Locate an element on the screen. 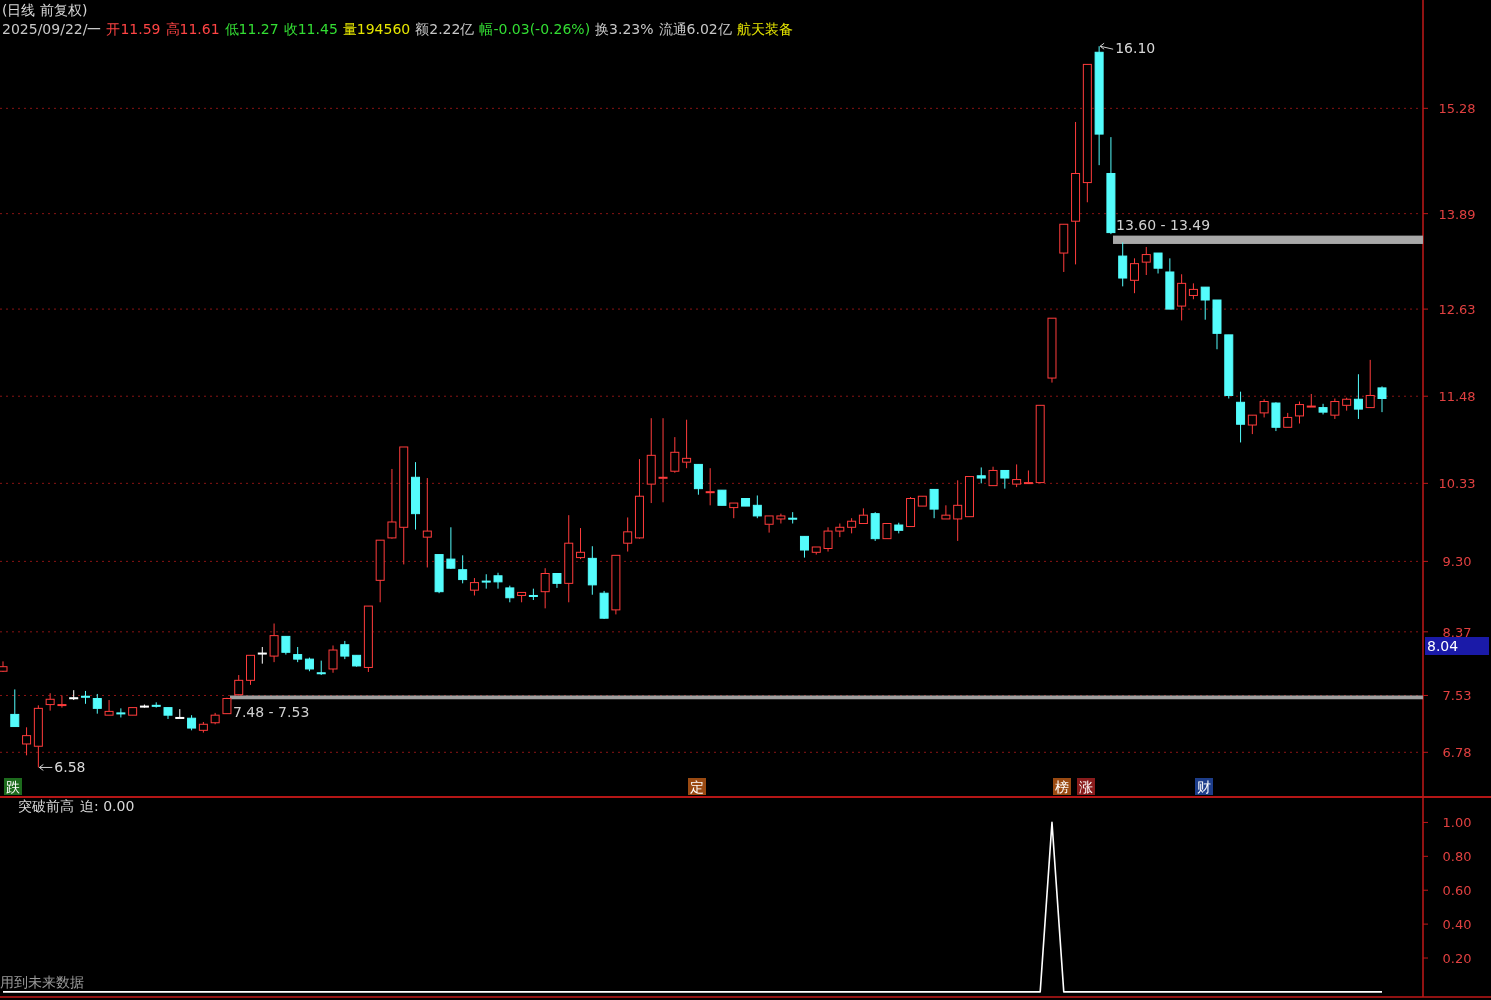  y-tick-label: 10.33 is located at coordinates (1457, 484).